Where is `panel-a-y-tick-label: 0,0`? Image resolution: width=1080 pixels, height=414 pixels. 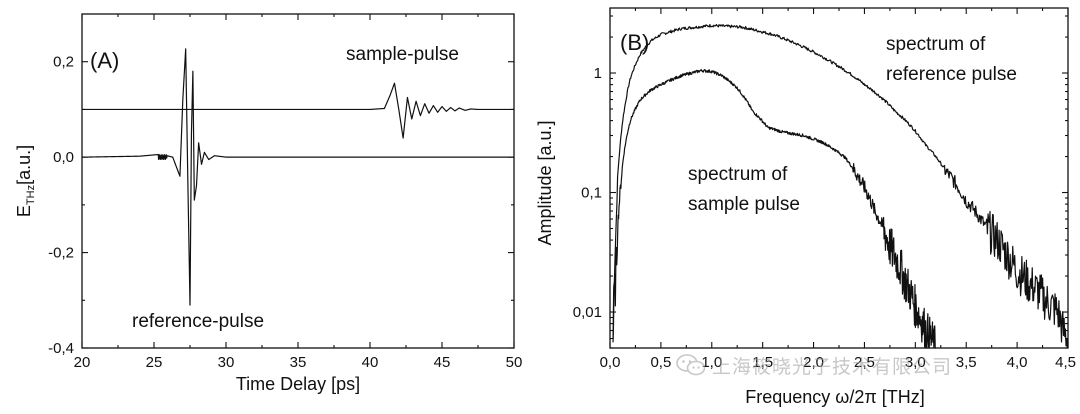
panel-a-y-tick-label: 0,0 is located at coordinates (63, 157).